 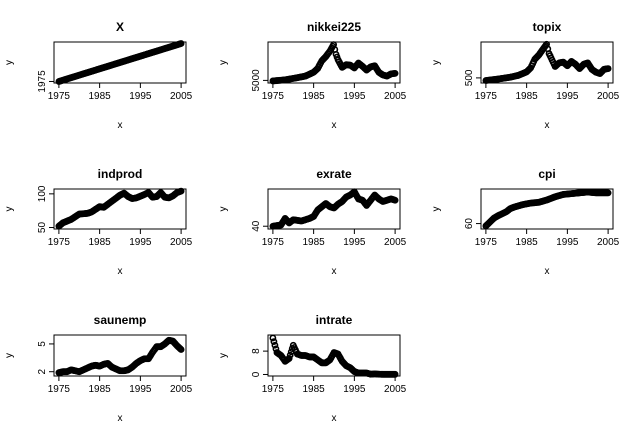 What do you see at coordinates (120, 174) in the screenshot?
I see `panel-title: indprod` at bounding box center [120, 174].